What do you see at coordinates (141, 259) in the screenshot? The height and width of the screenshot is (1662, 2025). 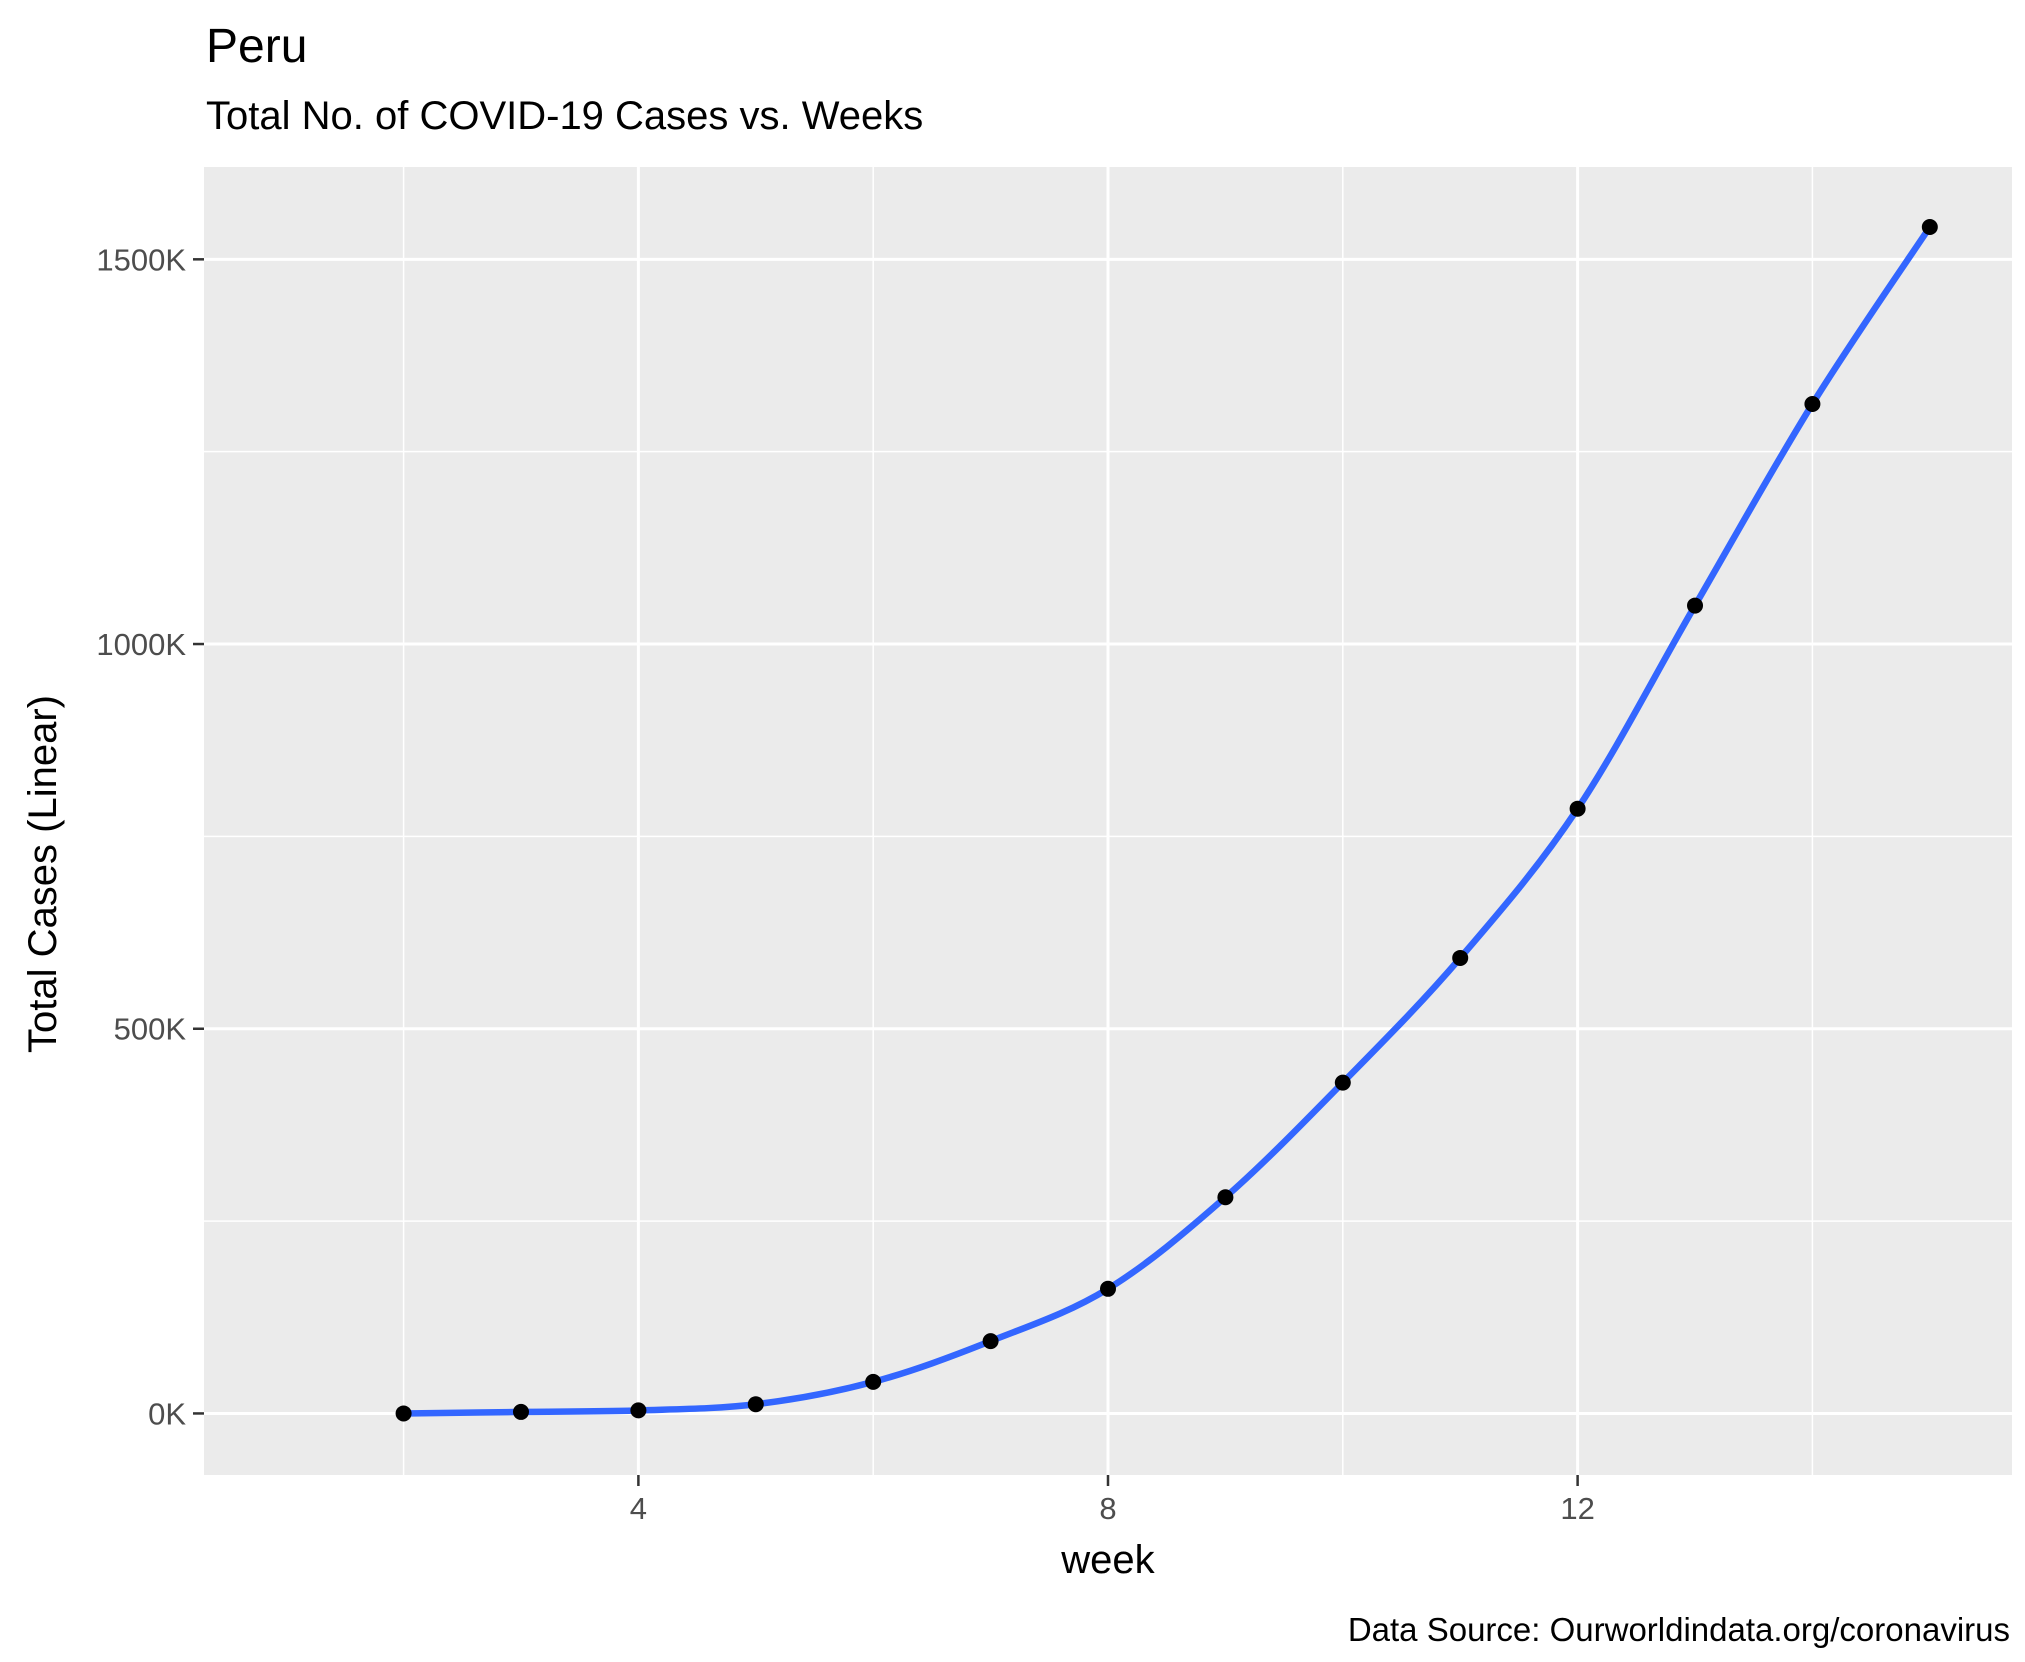 I see `y-tick-label: 1500K` at bounding box center [141, 259].